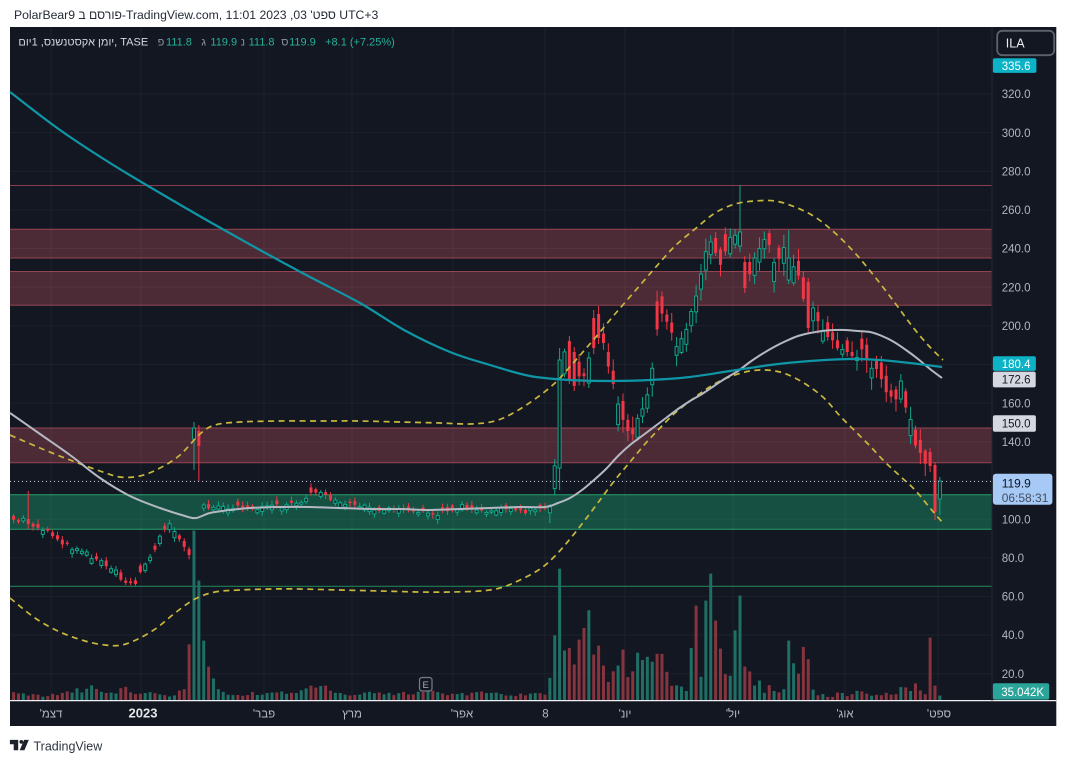 The image size is (1067, 763). Describe the element at coordinates (69, 747) in the screenshot. I see `svg-text: TradingView` at that location.